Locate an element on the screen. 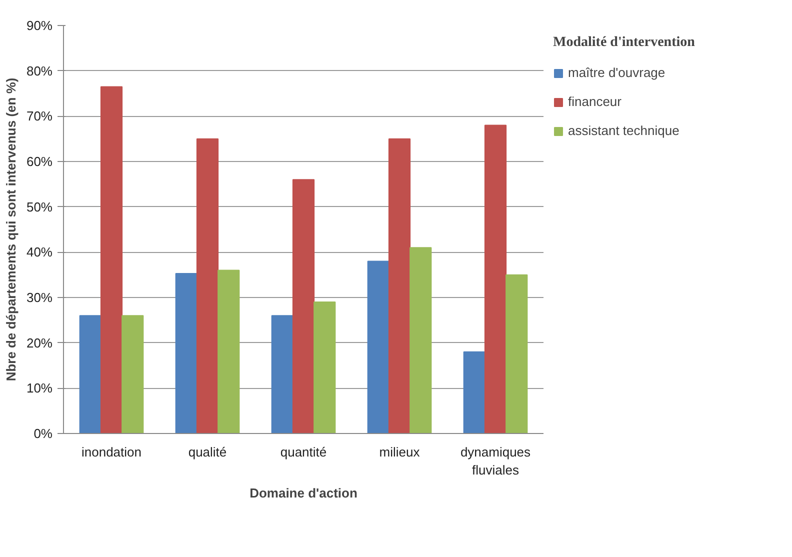  legend-title: Modalité d'intervention is located at coordinates (624, 43).